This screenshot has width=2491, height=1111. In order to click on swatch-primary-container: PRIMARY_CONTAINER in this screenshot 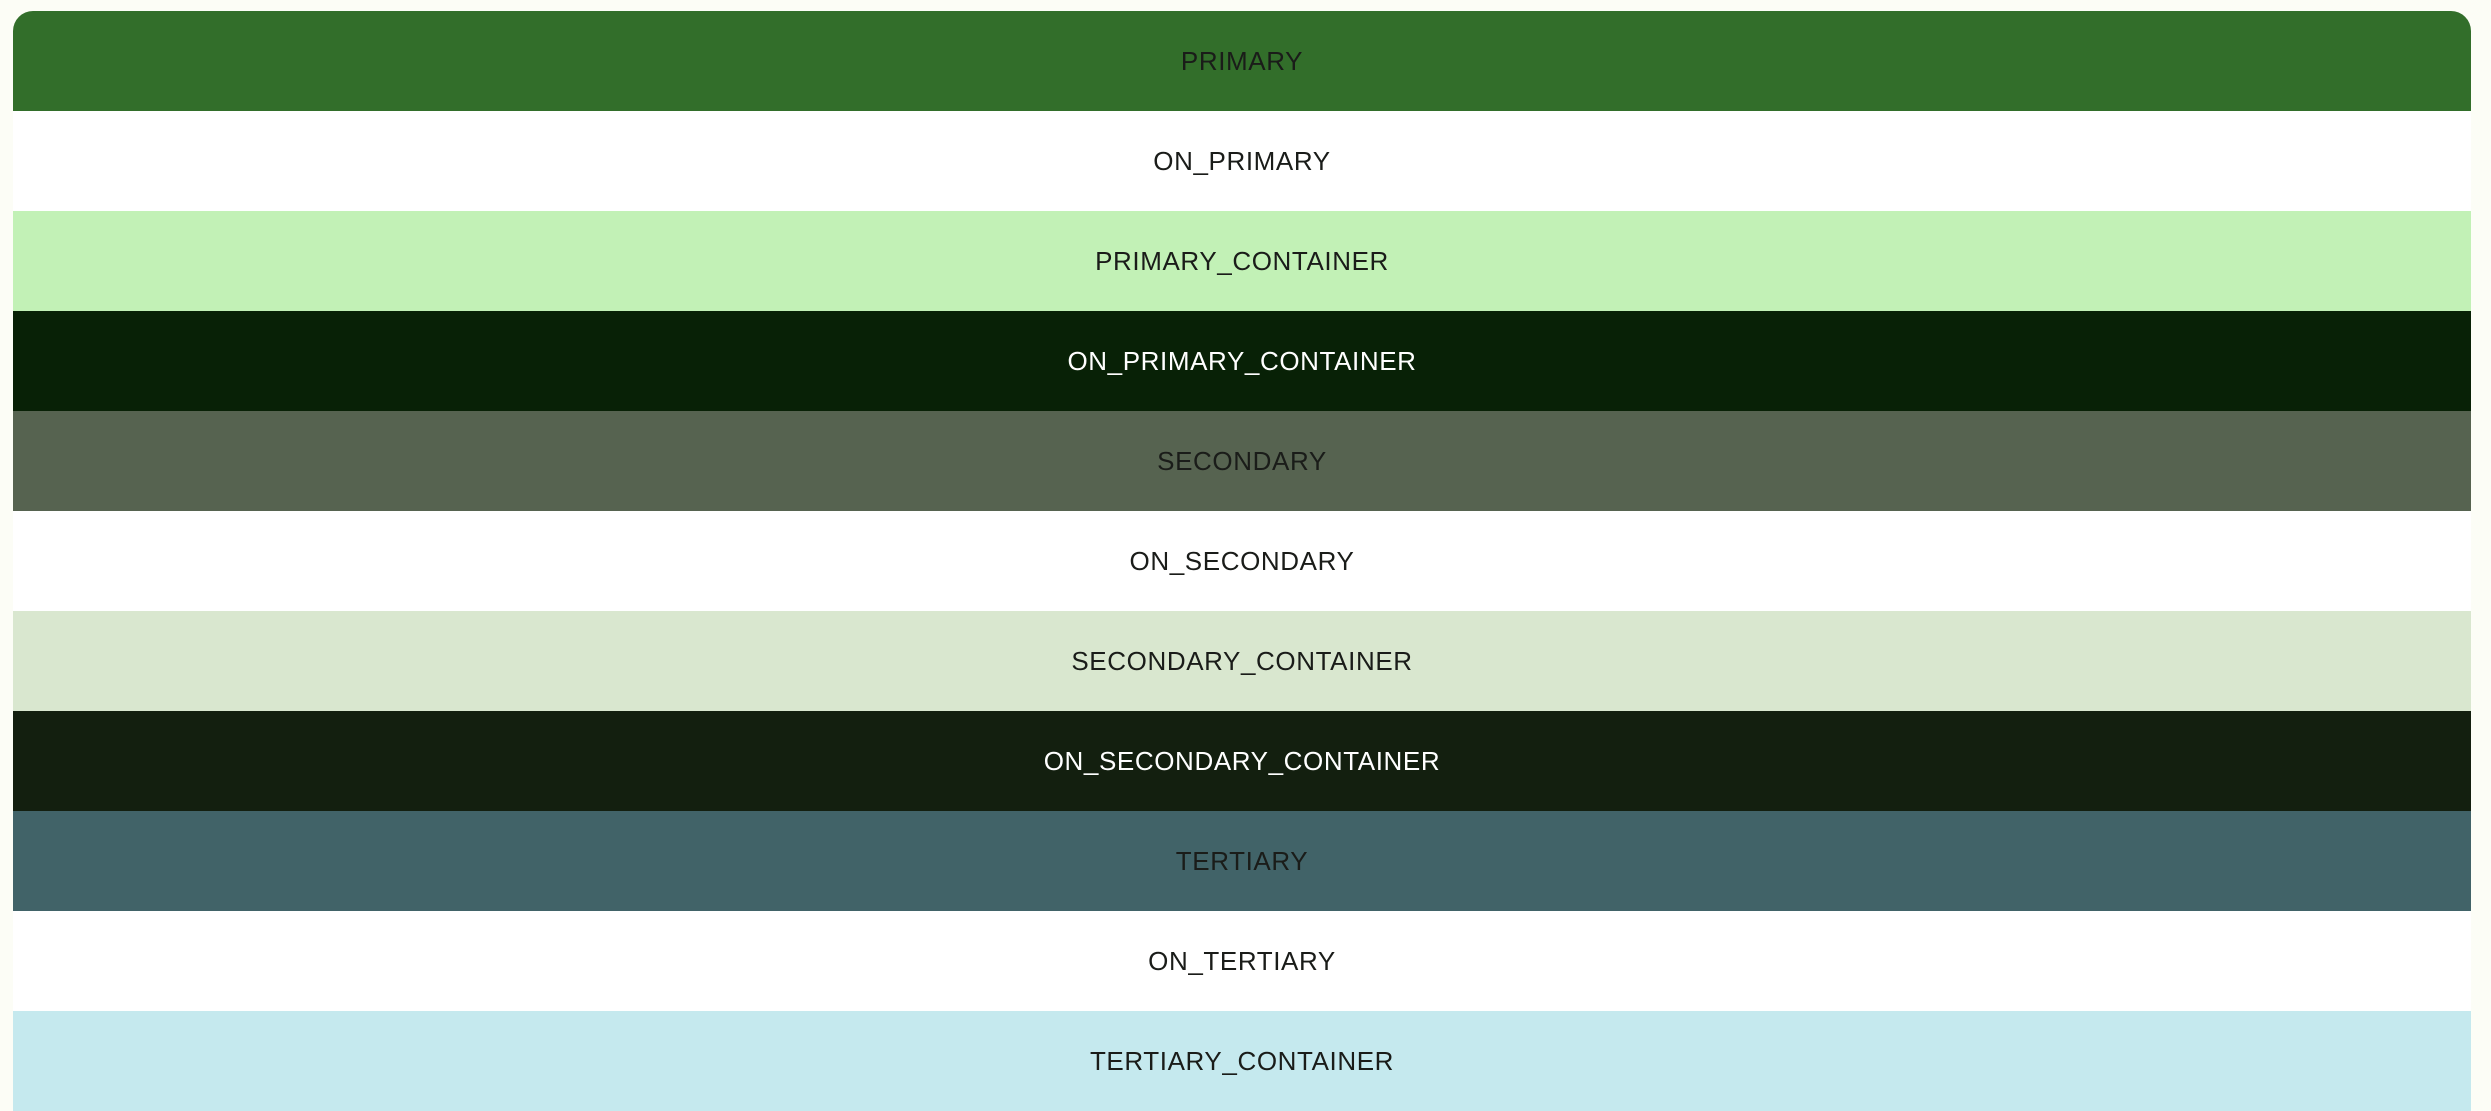, I will do `click(1242, 261)`.